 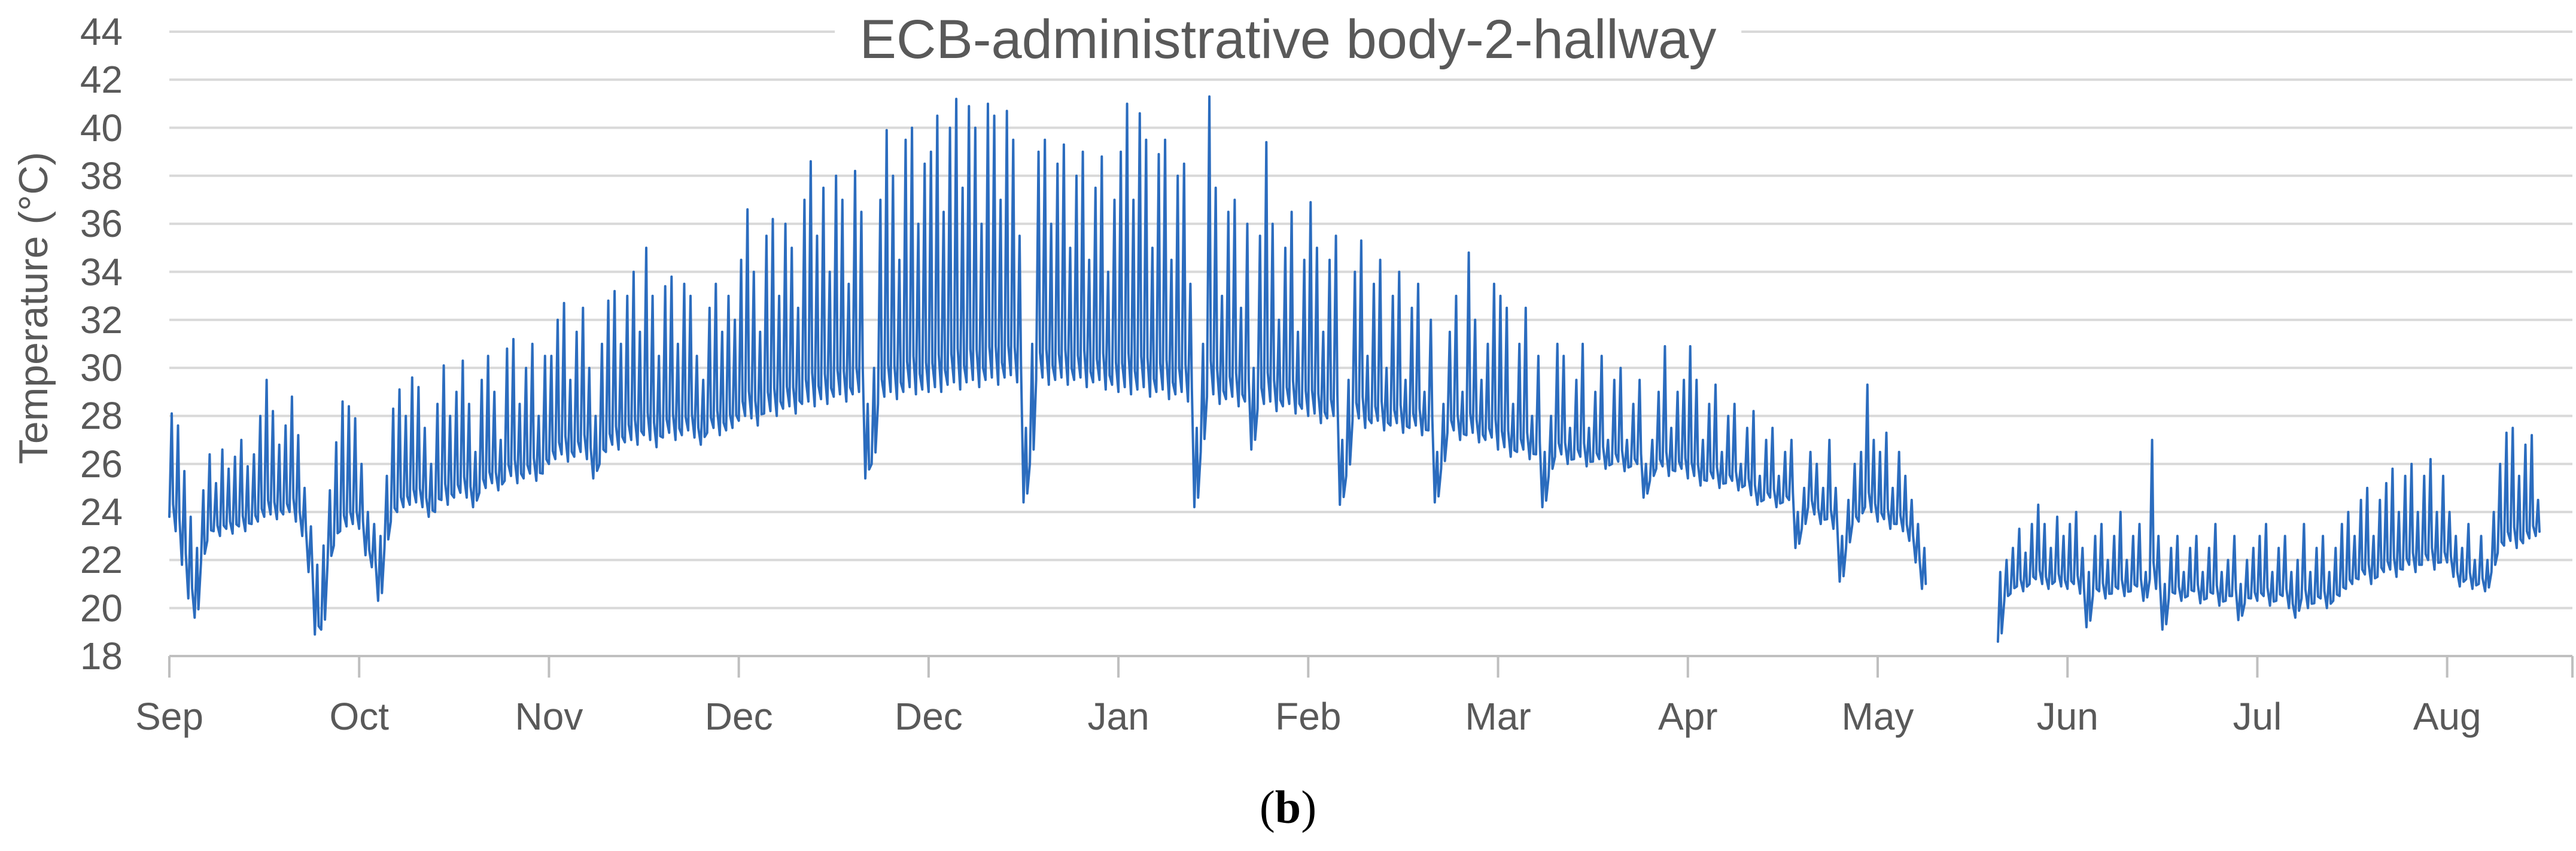 What do you see at coordinates (1288, 40) in the screenshot?
I see `chart-title: ECB-administrative body-2-hallway` at bounding box center [1288, 40].